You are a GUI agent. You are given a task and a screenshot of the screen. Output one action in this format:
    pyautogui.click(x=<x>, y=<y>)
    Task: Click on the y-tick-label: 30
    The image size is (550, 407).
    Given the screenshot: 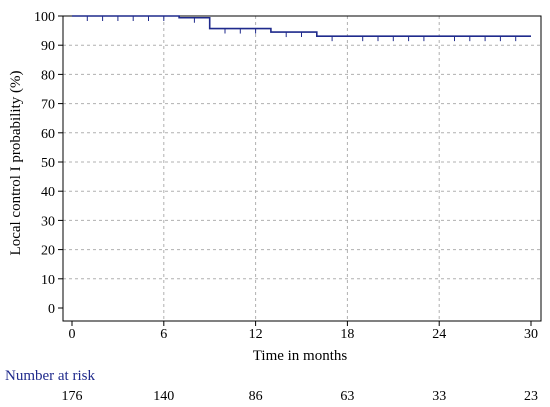 What is the action you would take?
    pyautogui.click(x=48, y=221)
    